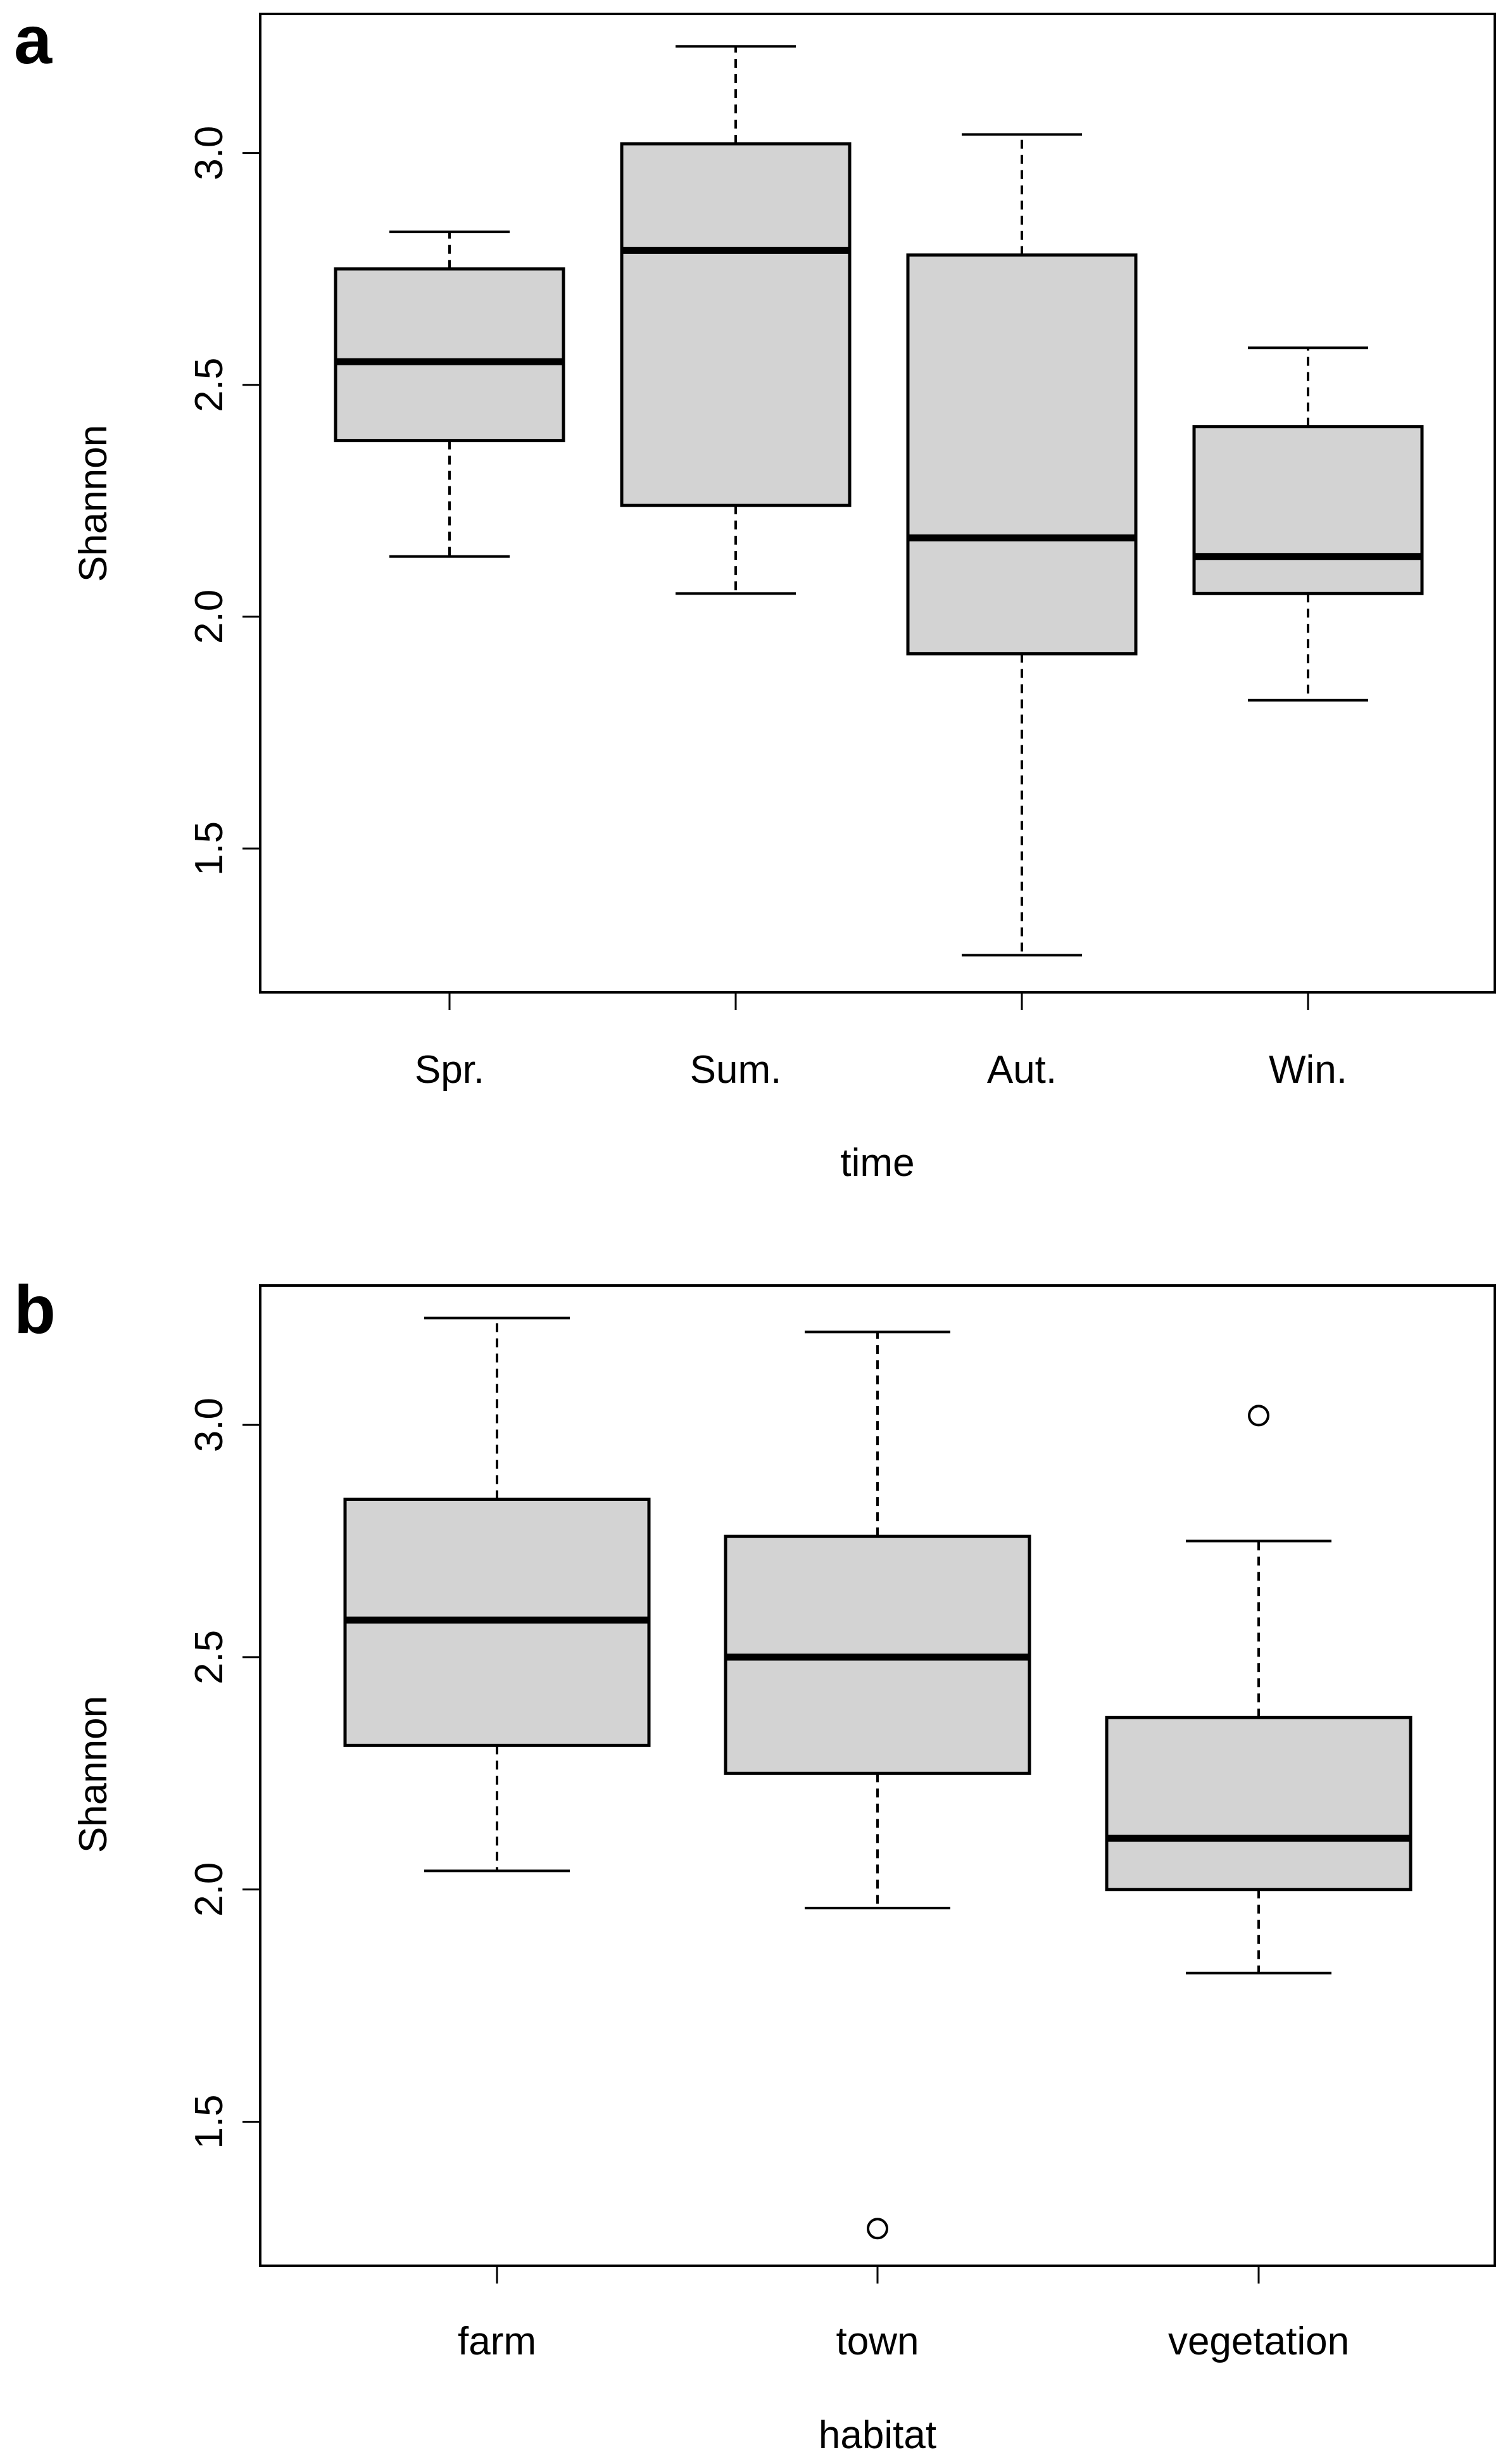  I want to click on x-tick-label: Spr., so click(449, 1070).